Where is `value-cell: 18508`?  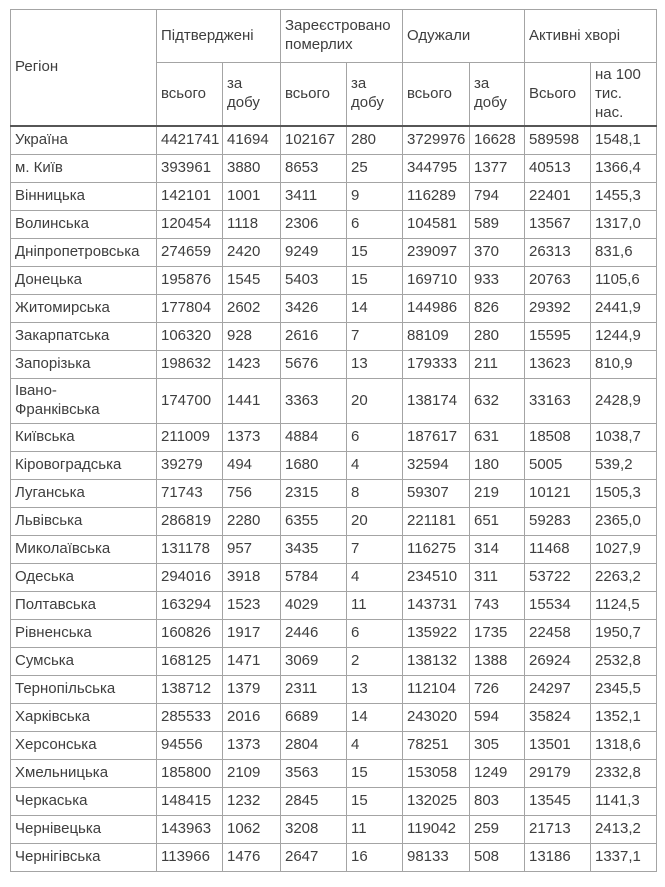 value-cell: 18508 is located at coordinates (557, 437).